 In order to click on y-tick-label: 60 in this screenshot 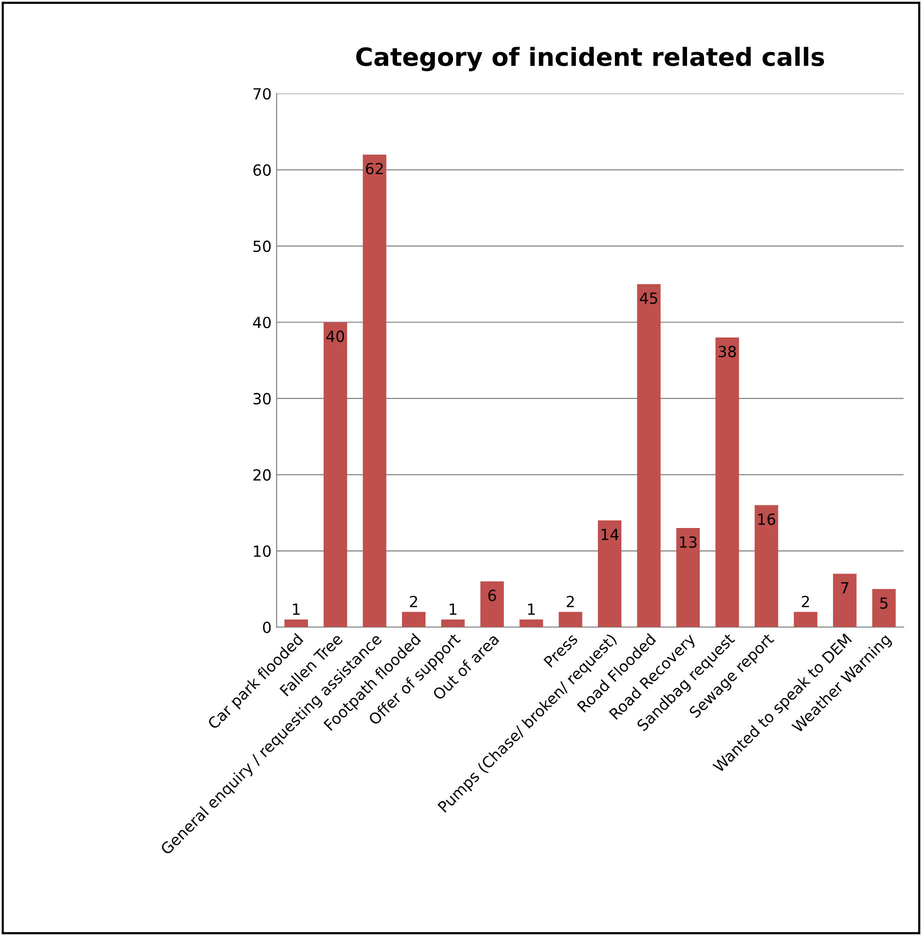, I will do `click(262, 170)`.